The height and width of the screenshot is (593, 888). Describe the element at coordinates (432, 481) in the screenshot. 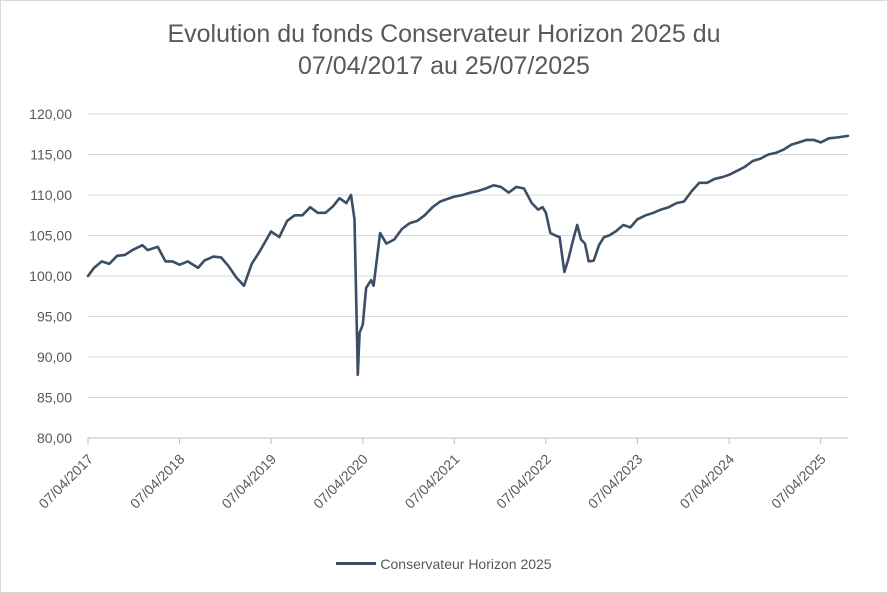

I see `x-tick-label: 07/04/2021` at that location.